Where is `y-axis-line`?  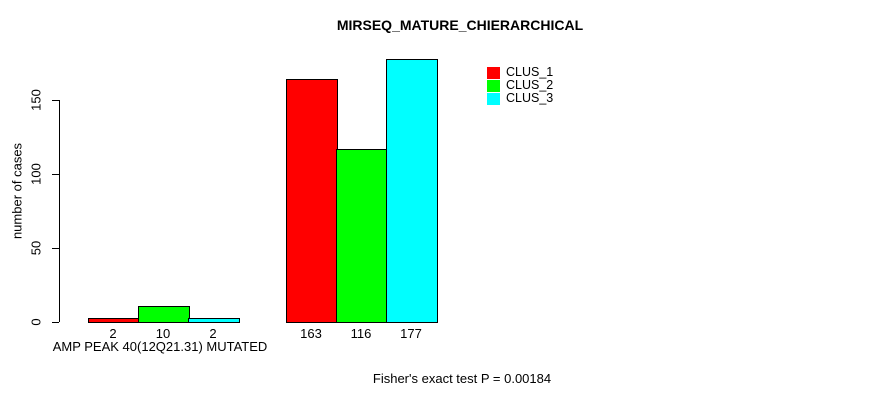
y-axis-line is located at coordinates (59, 211).